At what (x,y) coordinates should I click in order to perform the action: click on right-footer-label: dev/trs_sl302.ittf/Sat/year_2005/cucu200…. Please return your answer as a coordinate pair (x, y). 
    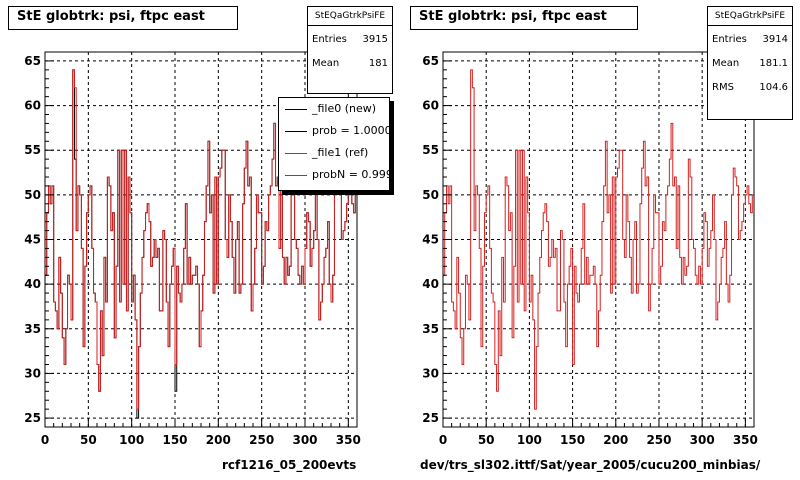
    Looking at the image, I should click on (590, 465).